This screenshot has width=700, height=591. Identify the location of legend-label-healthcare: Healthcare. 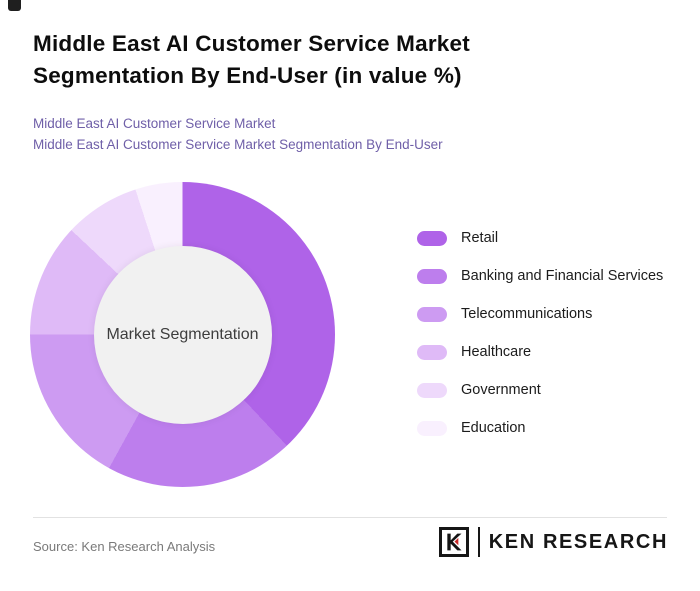
(496, 352).